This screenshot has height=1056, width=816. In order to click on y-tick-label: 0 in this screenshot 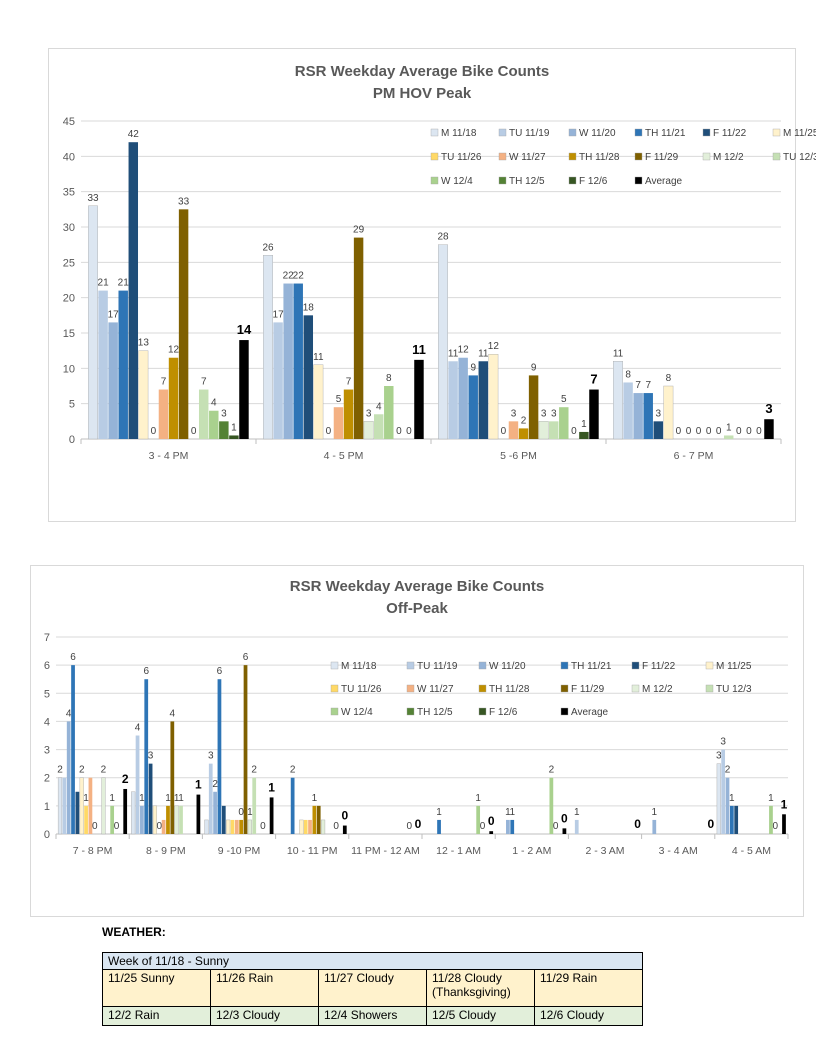, I will do `click(72, 440)`.